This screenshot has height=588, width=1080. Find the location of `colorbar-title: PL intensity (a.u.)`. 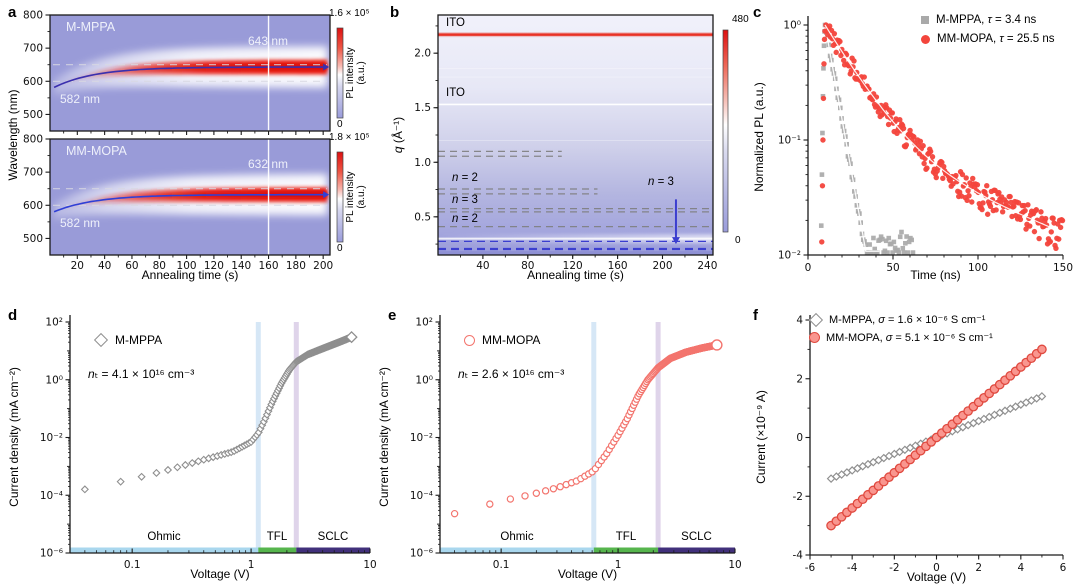

colorbar-title: PL intensity (a.u.) is located at coordinates (356, 72).